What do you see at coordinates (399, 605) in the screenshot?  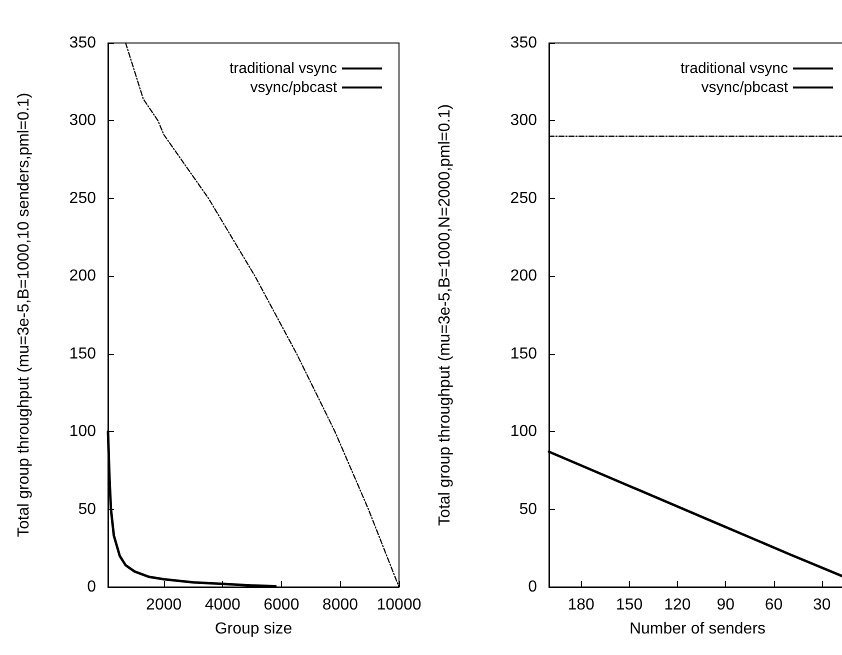 I see `x-tick-label: 10000` at bounding box center [399, 605].